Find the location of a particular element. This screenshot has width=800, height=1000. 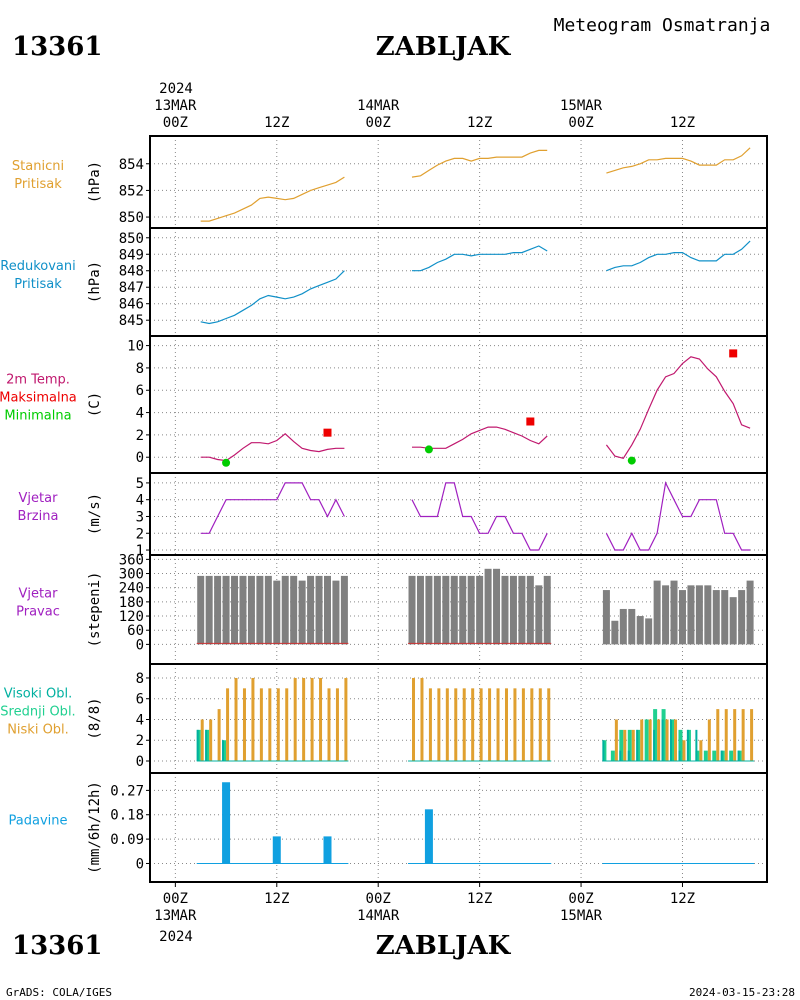

panel-side-label: Pravac is located at coordinates (38, 612).